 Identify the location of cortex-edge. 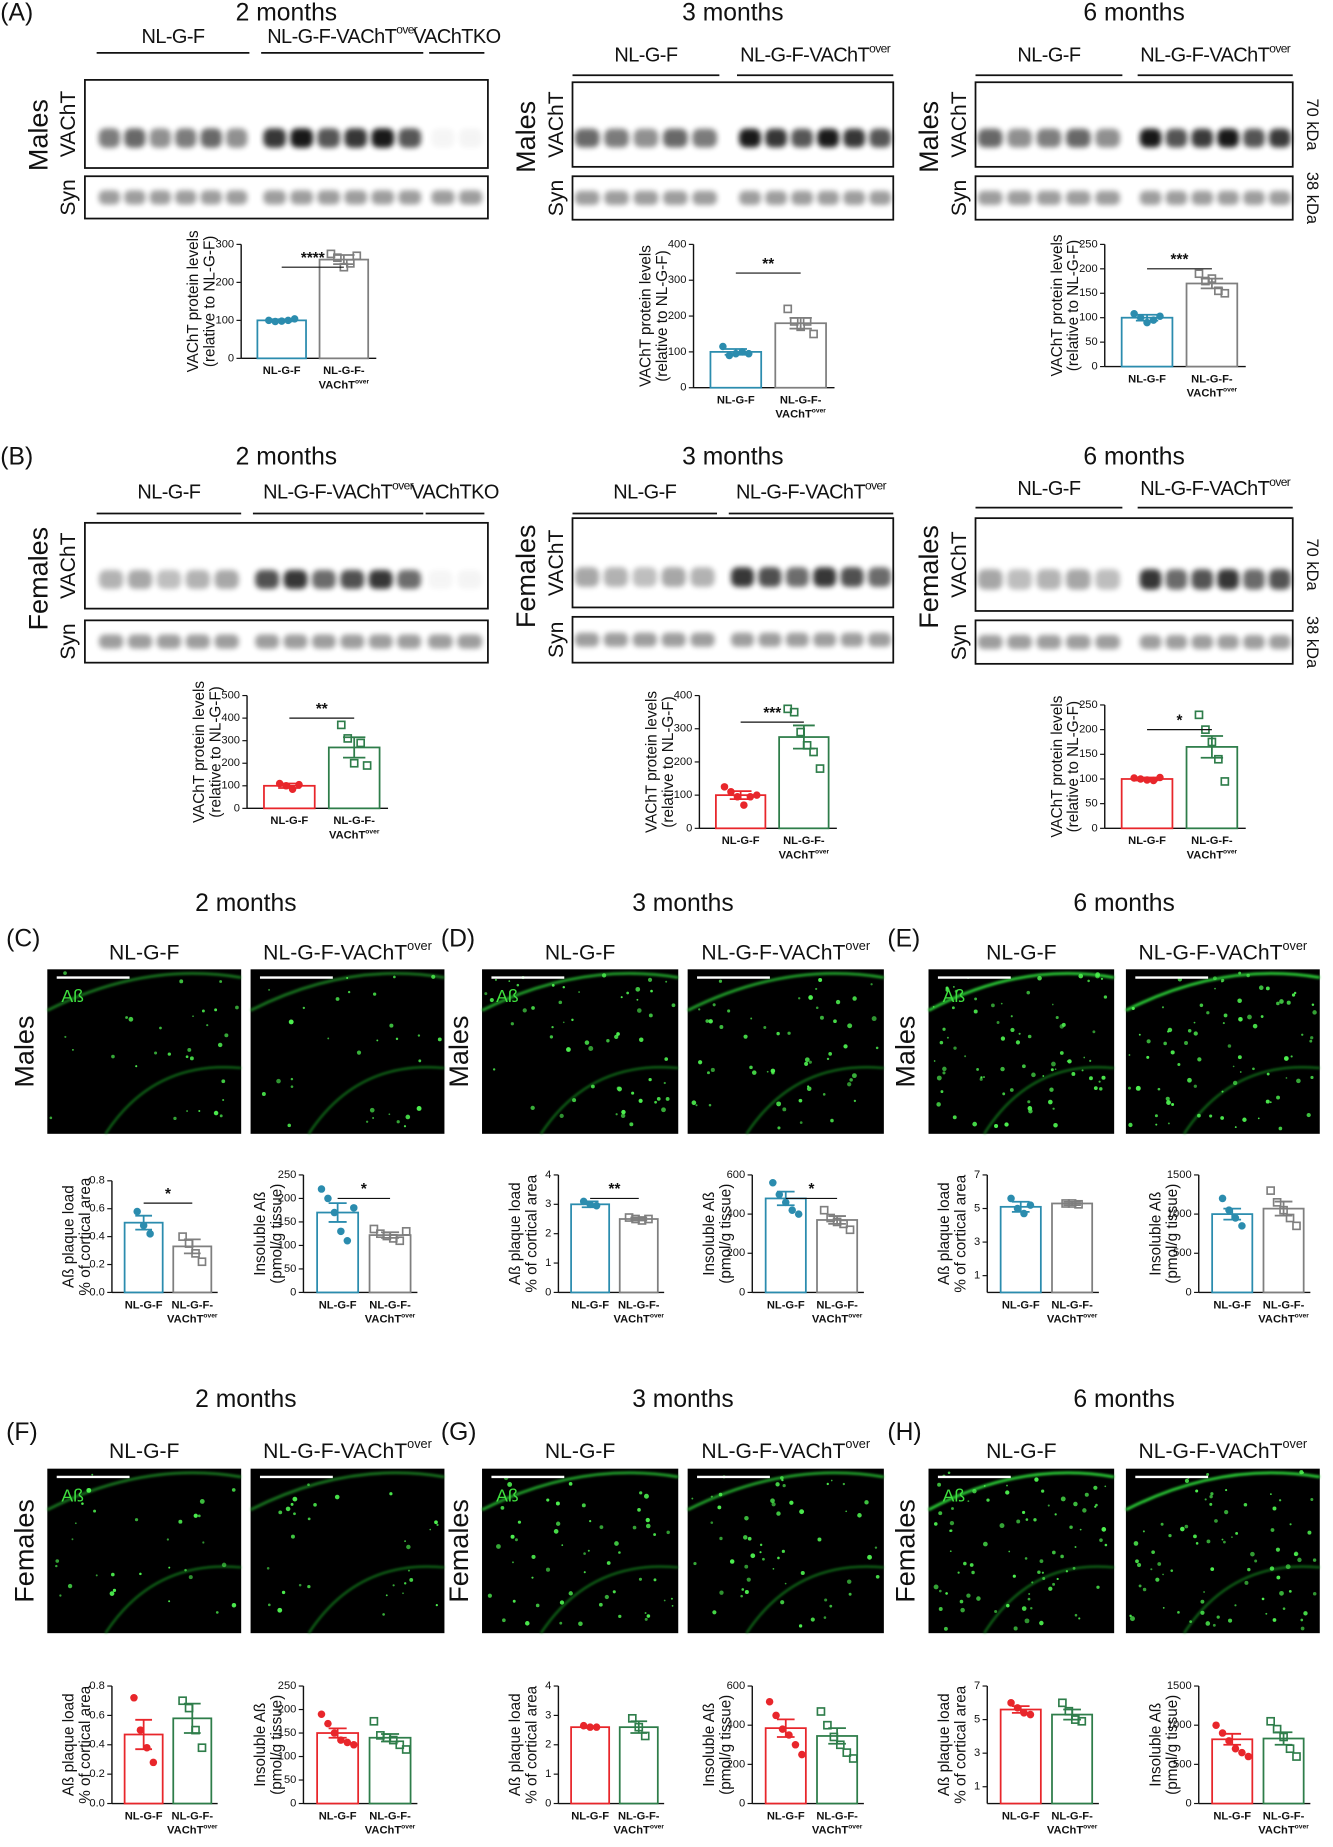
(785, 1491).